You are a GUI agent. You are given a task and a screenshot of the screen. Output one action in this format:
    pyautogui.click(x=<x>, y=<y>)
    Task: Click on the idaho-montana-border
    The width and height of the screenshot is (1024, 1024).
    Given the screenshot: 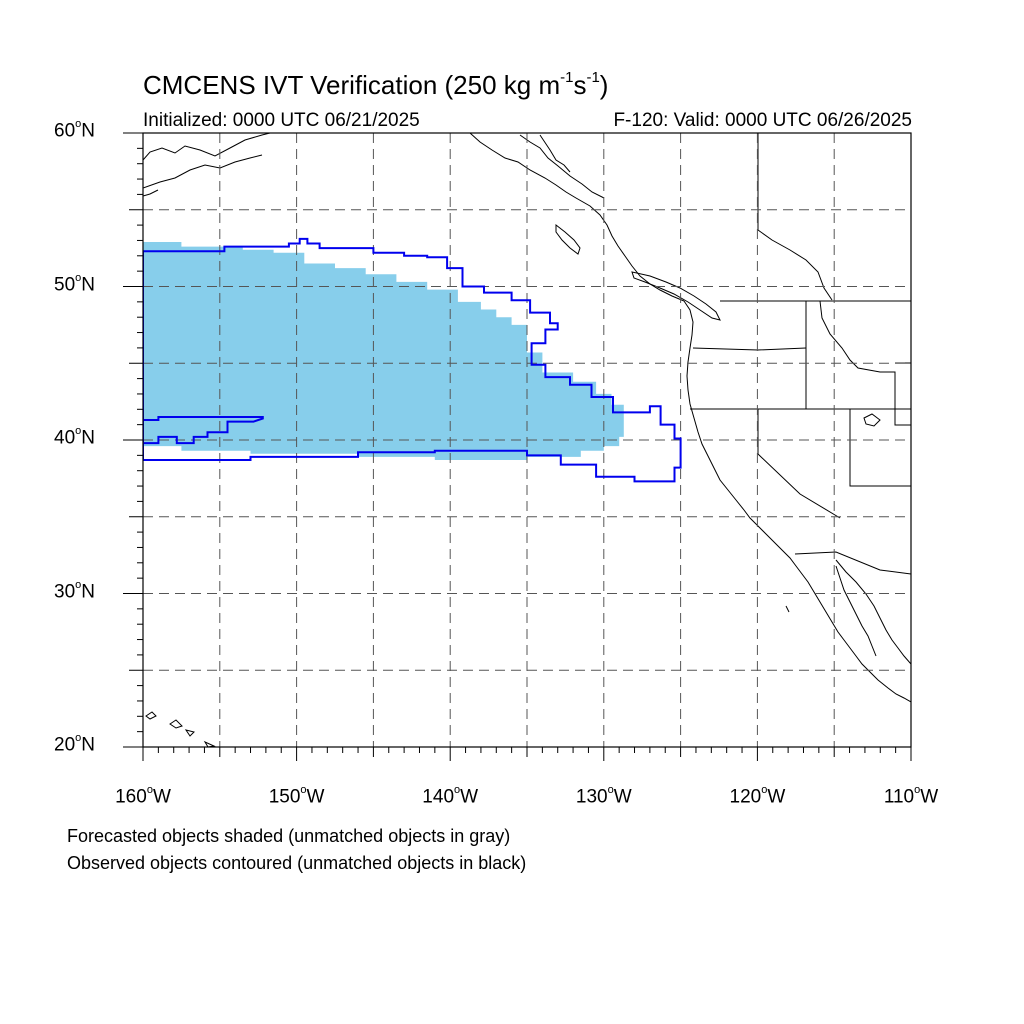 What is the action you would take?
    pyautogui.click(x=865, y=363)
    